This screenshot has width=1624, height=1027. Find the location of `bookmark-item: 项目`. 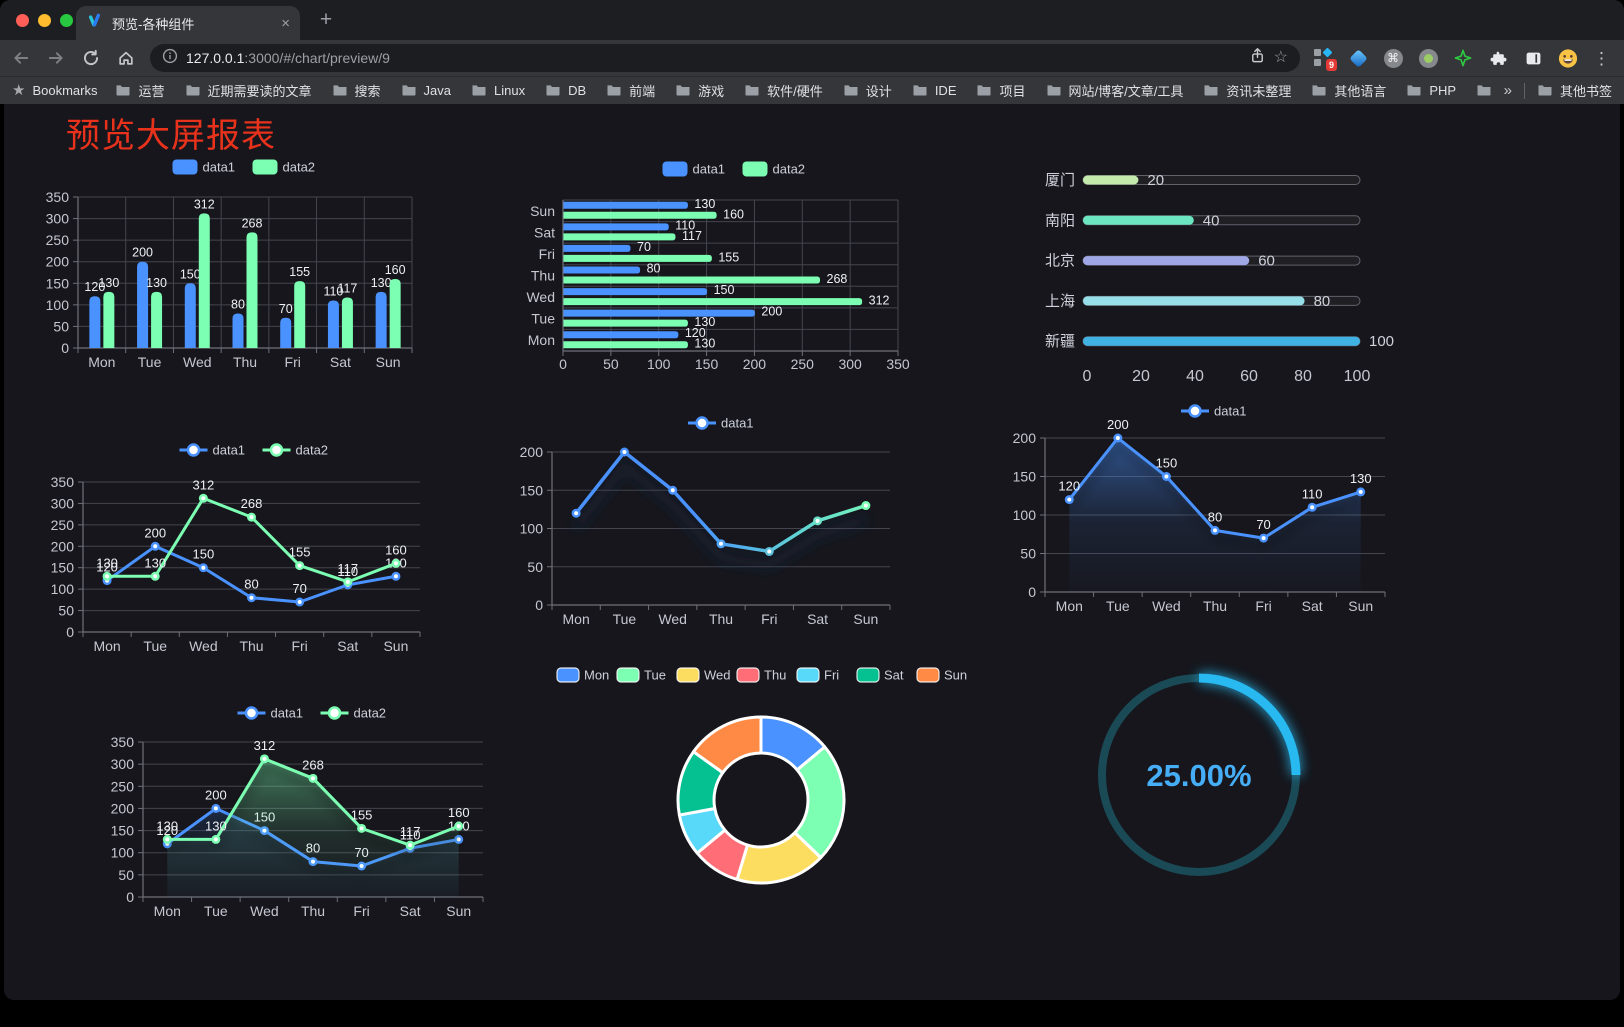

bookmark-item: 项目 is located at coordinates (1001, 90).